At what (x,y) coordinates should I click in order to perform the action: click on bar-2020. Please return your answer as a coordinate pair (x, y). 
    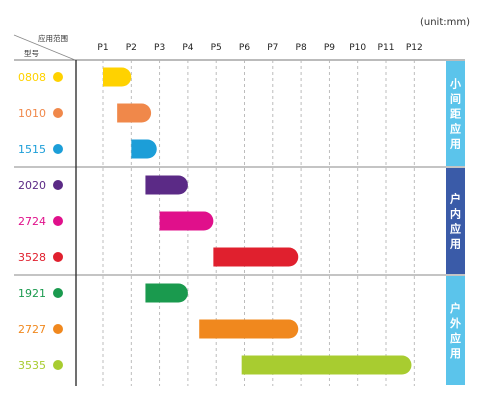
    Looking at the image, I should click on (166, 185).